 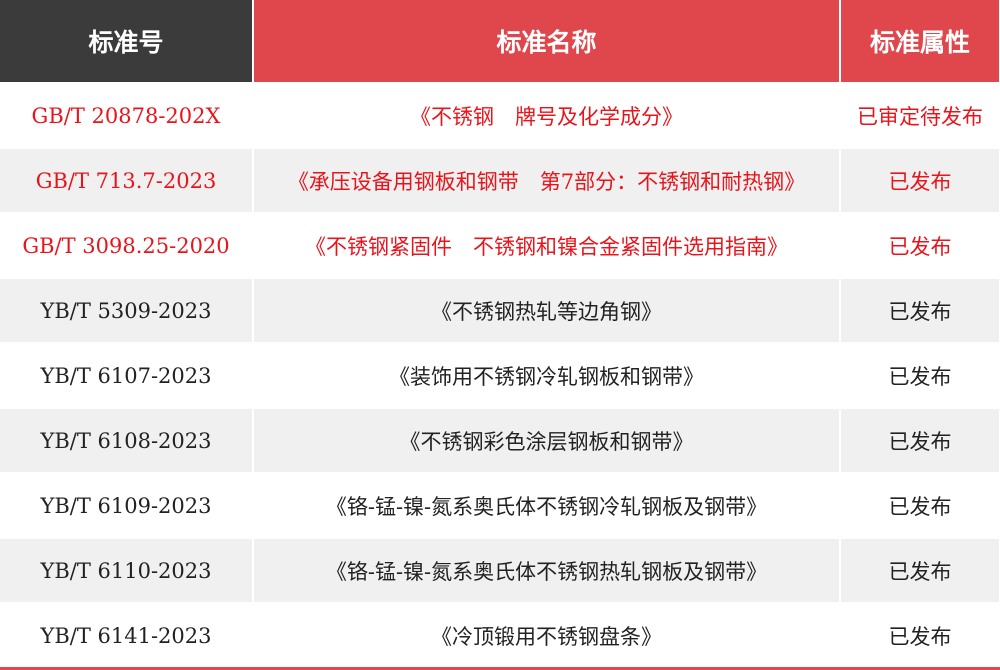 I want to click on standard-status: 已审定待发布, so click(x=920, y=115).